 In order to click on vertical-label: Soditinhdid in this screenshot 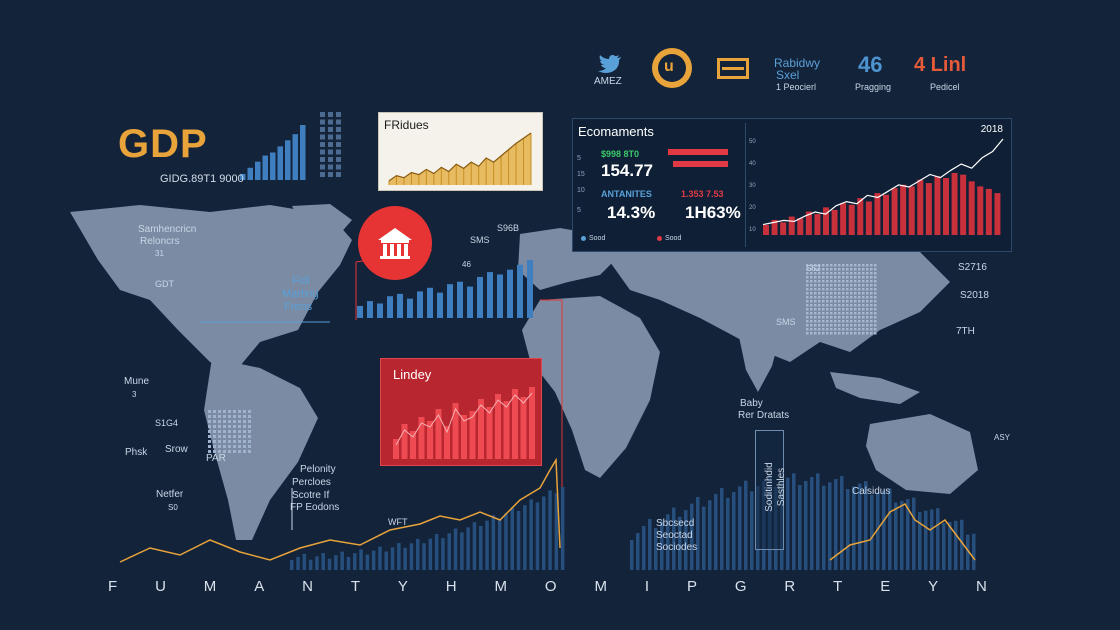, I will do `click(769, 487)`.